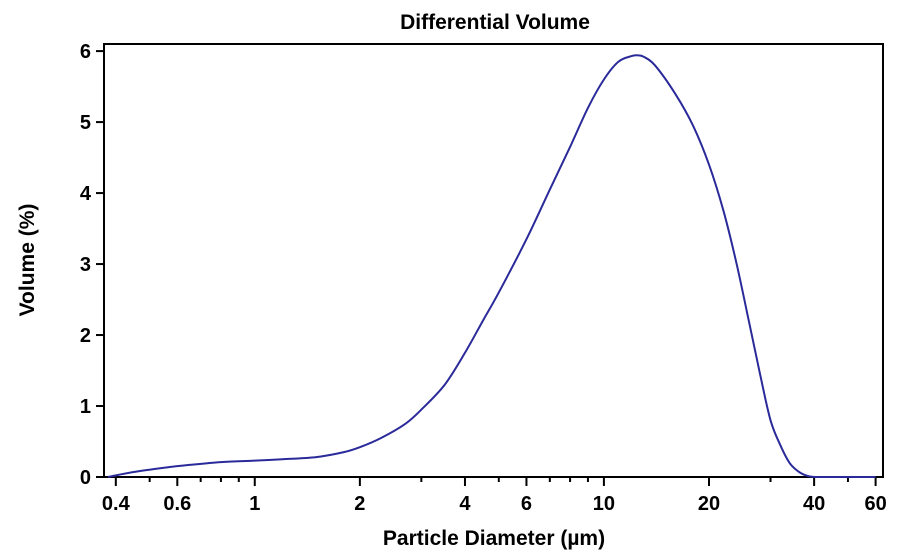  Describe the element at coordinates (85, 336) in the screenshot. I see `y-tick-label: 2` at that location.